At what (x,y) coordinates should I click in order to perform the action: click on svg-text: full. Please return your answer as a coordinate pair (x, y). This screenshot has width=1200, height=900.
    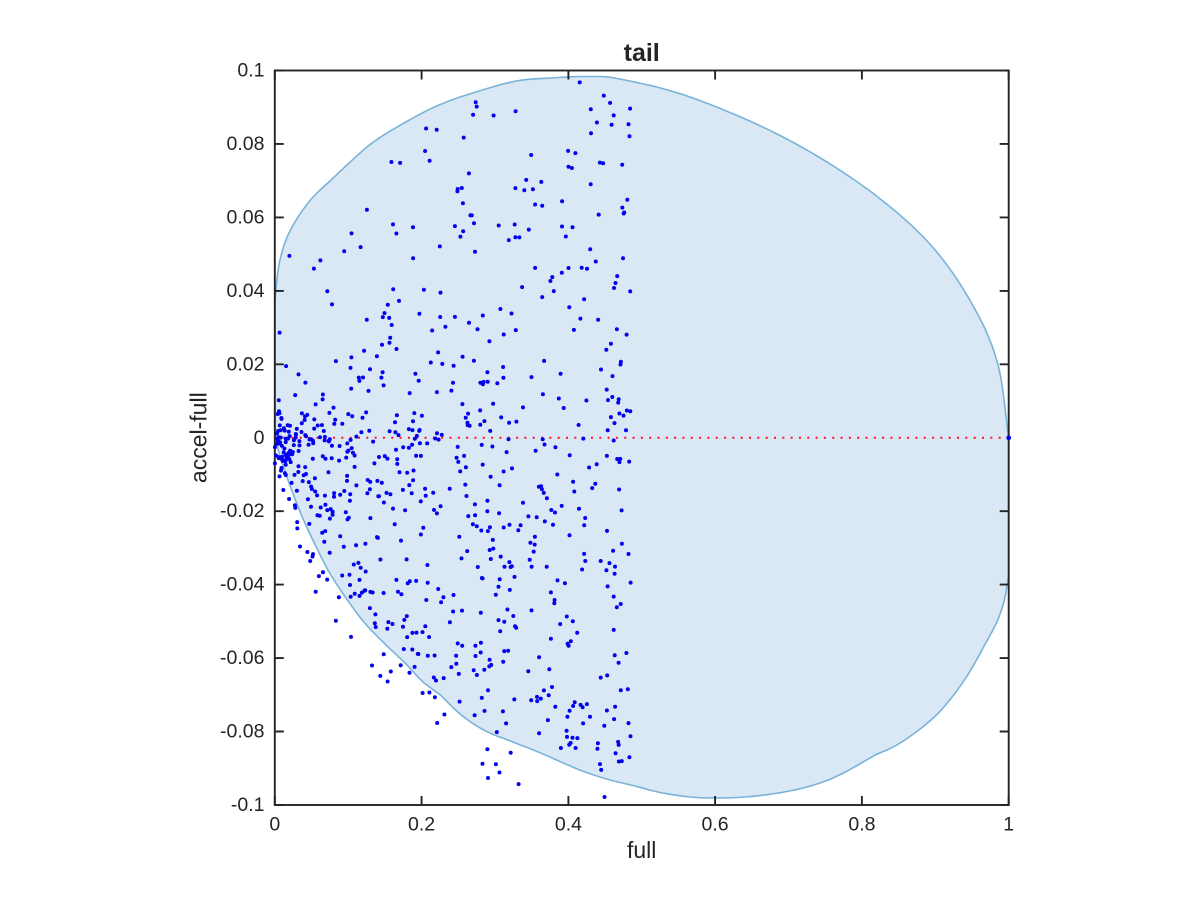
    Looking at the image, I should click on (641, 850).